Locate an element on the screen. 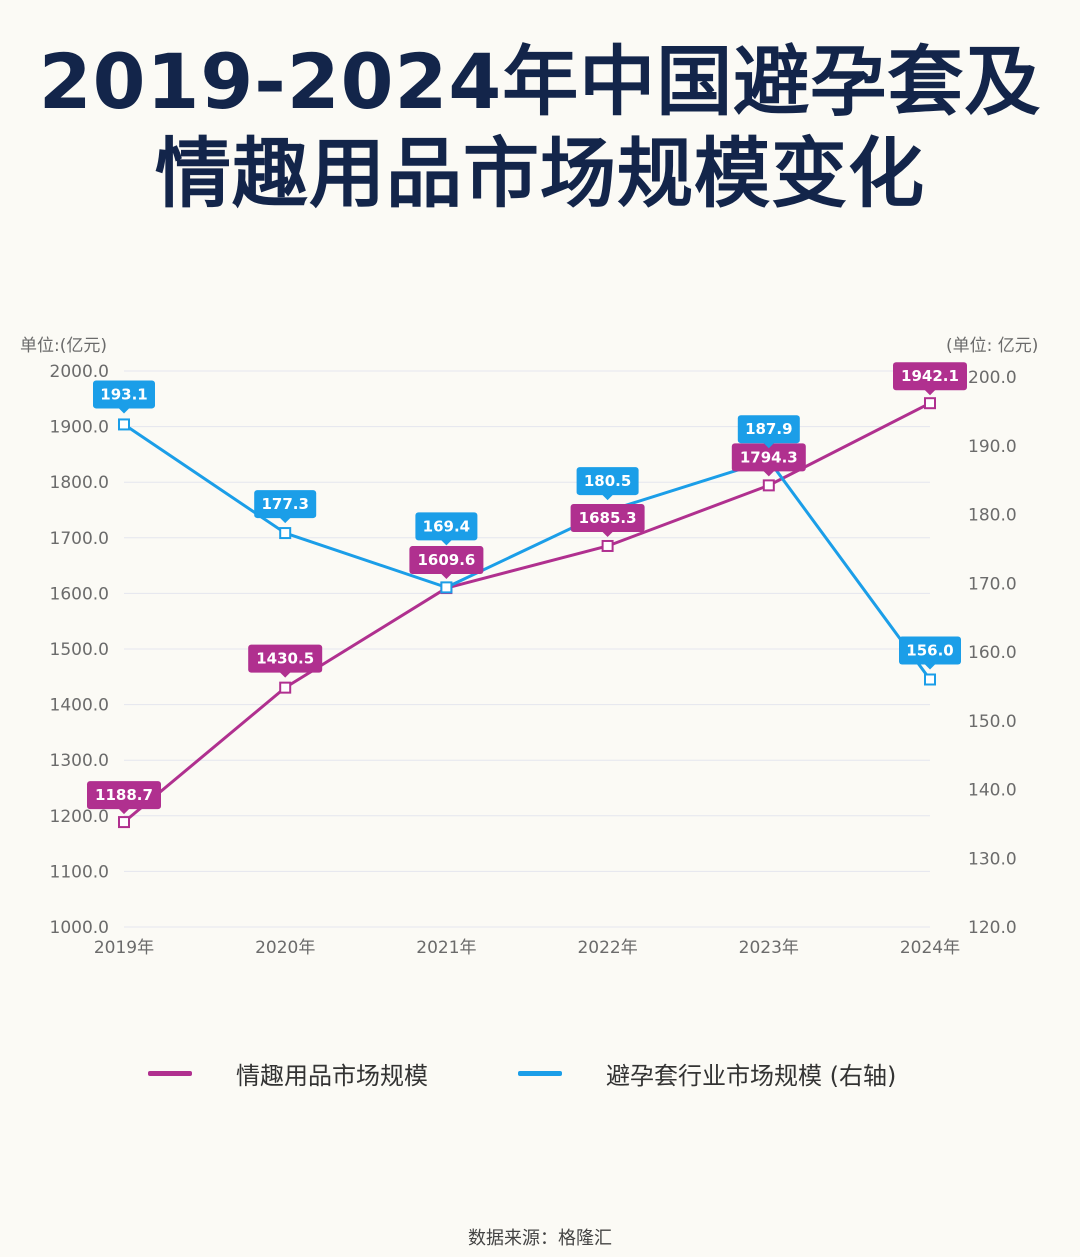 The height and width of the screenshot is (1257, 1080). data-label: 1794.3 is located at coordinates (769, 457).